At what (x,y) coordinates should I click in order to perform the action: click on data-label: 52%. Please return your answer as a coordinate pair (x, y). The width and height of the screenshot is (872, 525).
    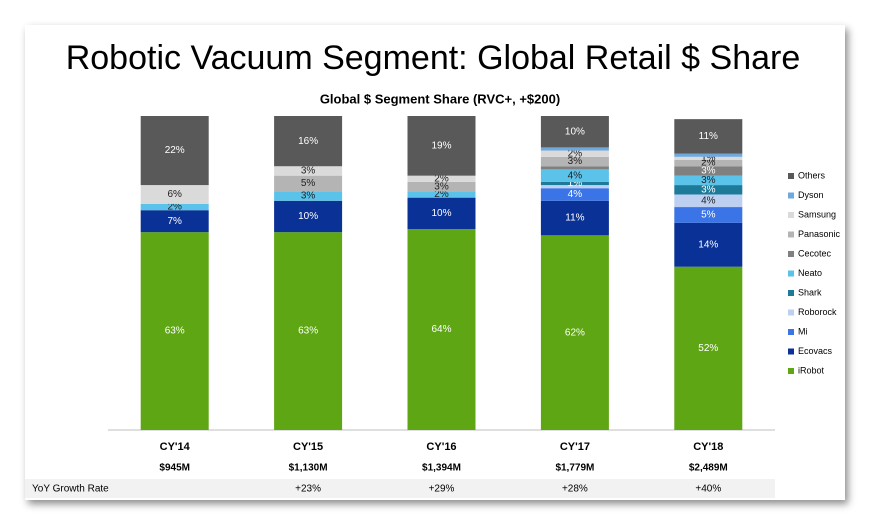
    Looking at the image, I should click on (708, 348).